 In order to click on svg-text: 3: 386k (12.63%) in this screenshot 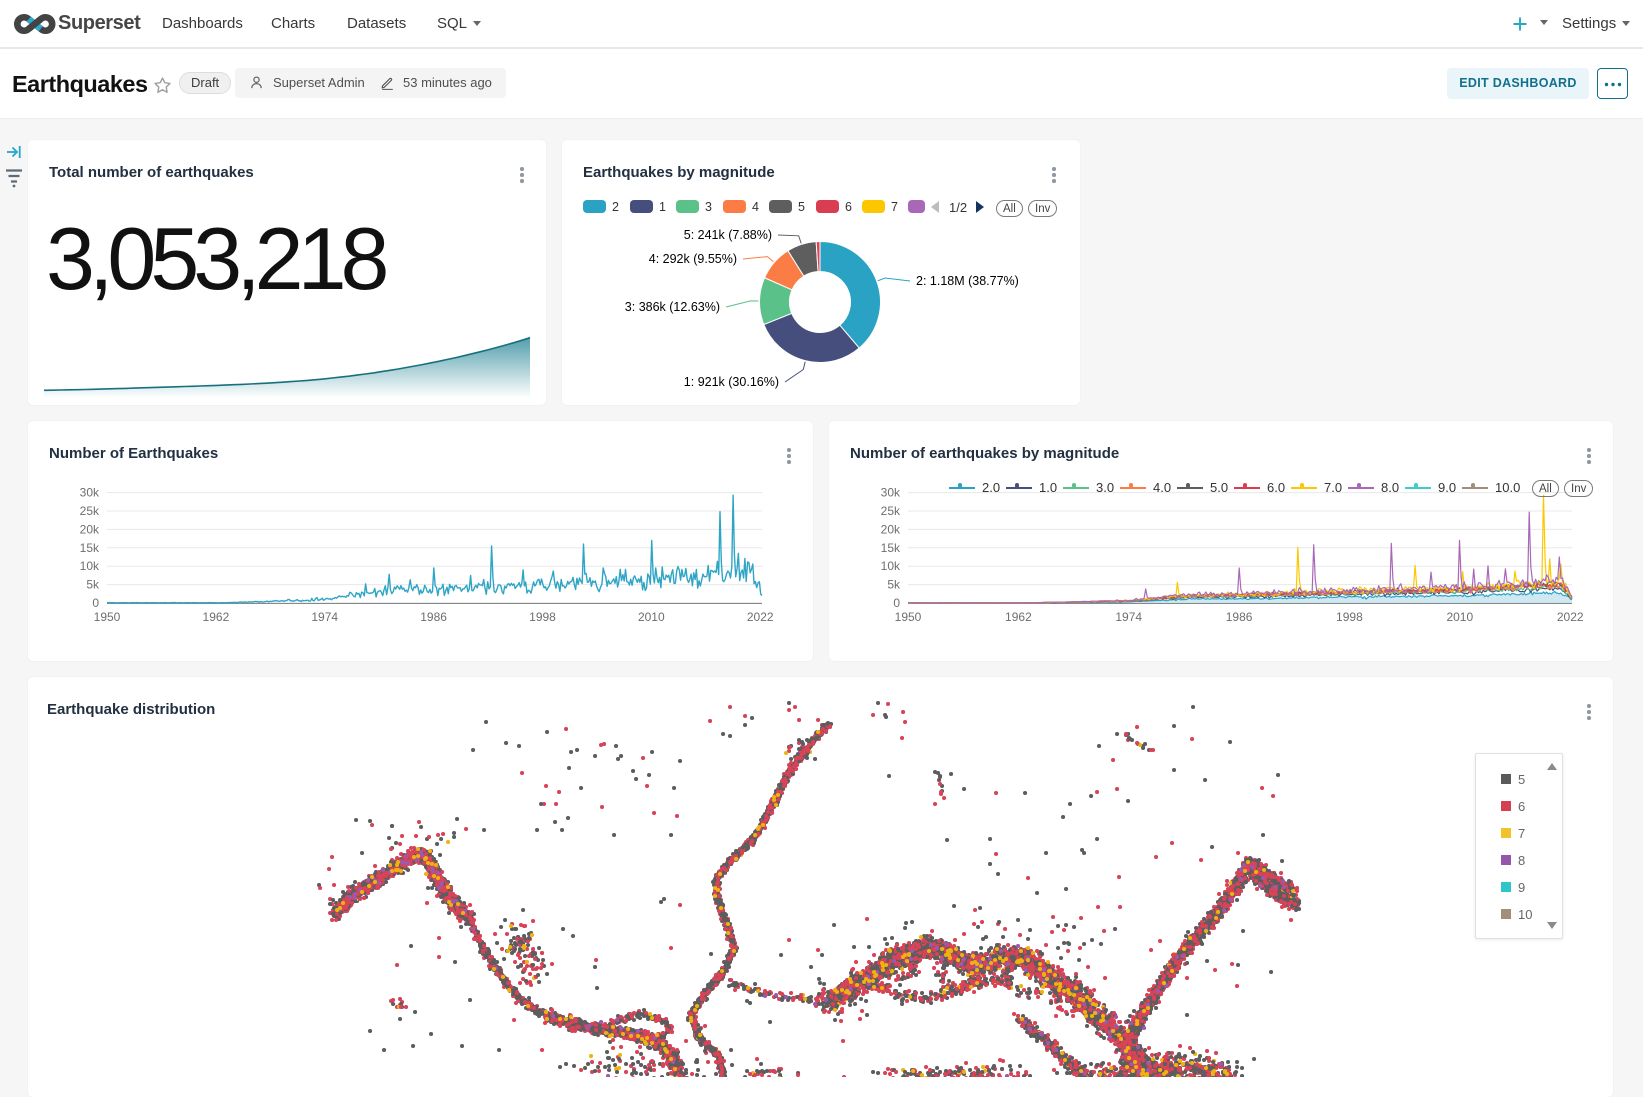, I will do `click(672, 307)`.